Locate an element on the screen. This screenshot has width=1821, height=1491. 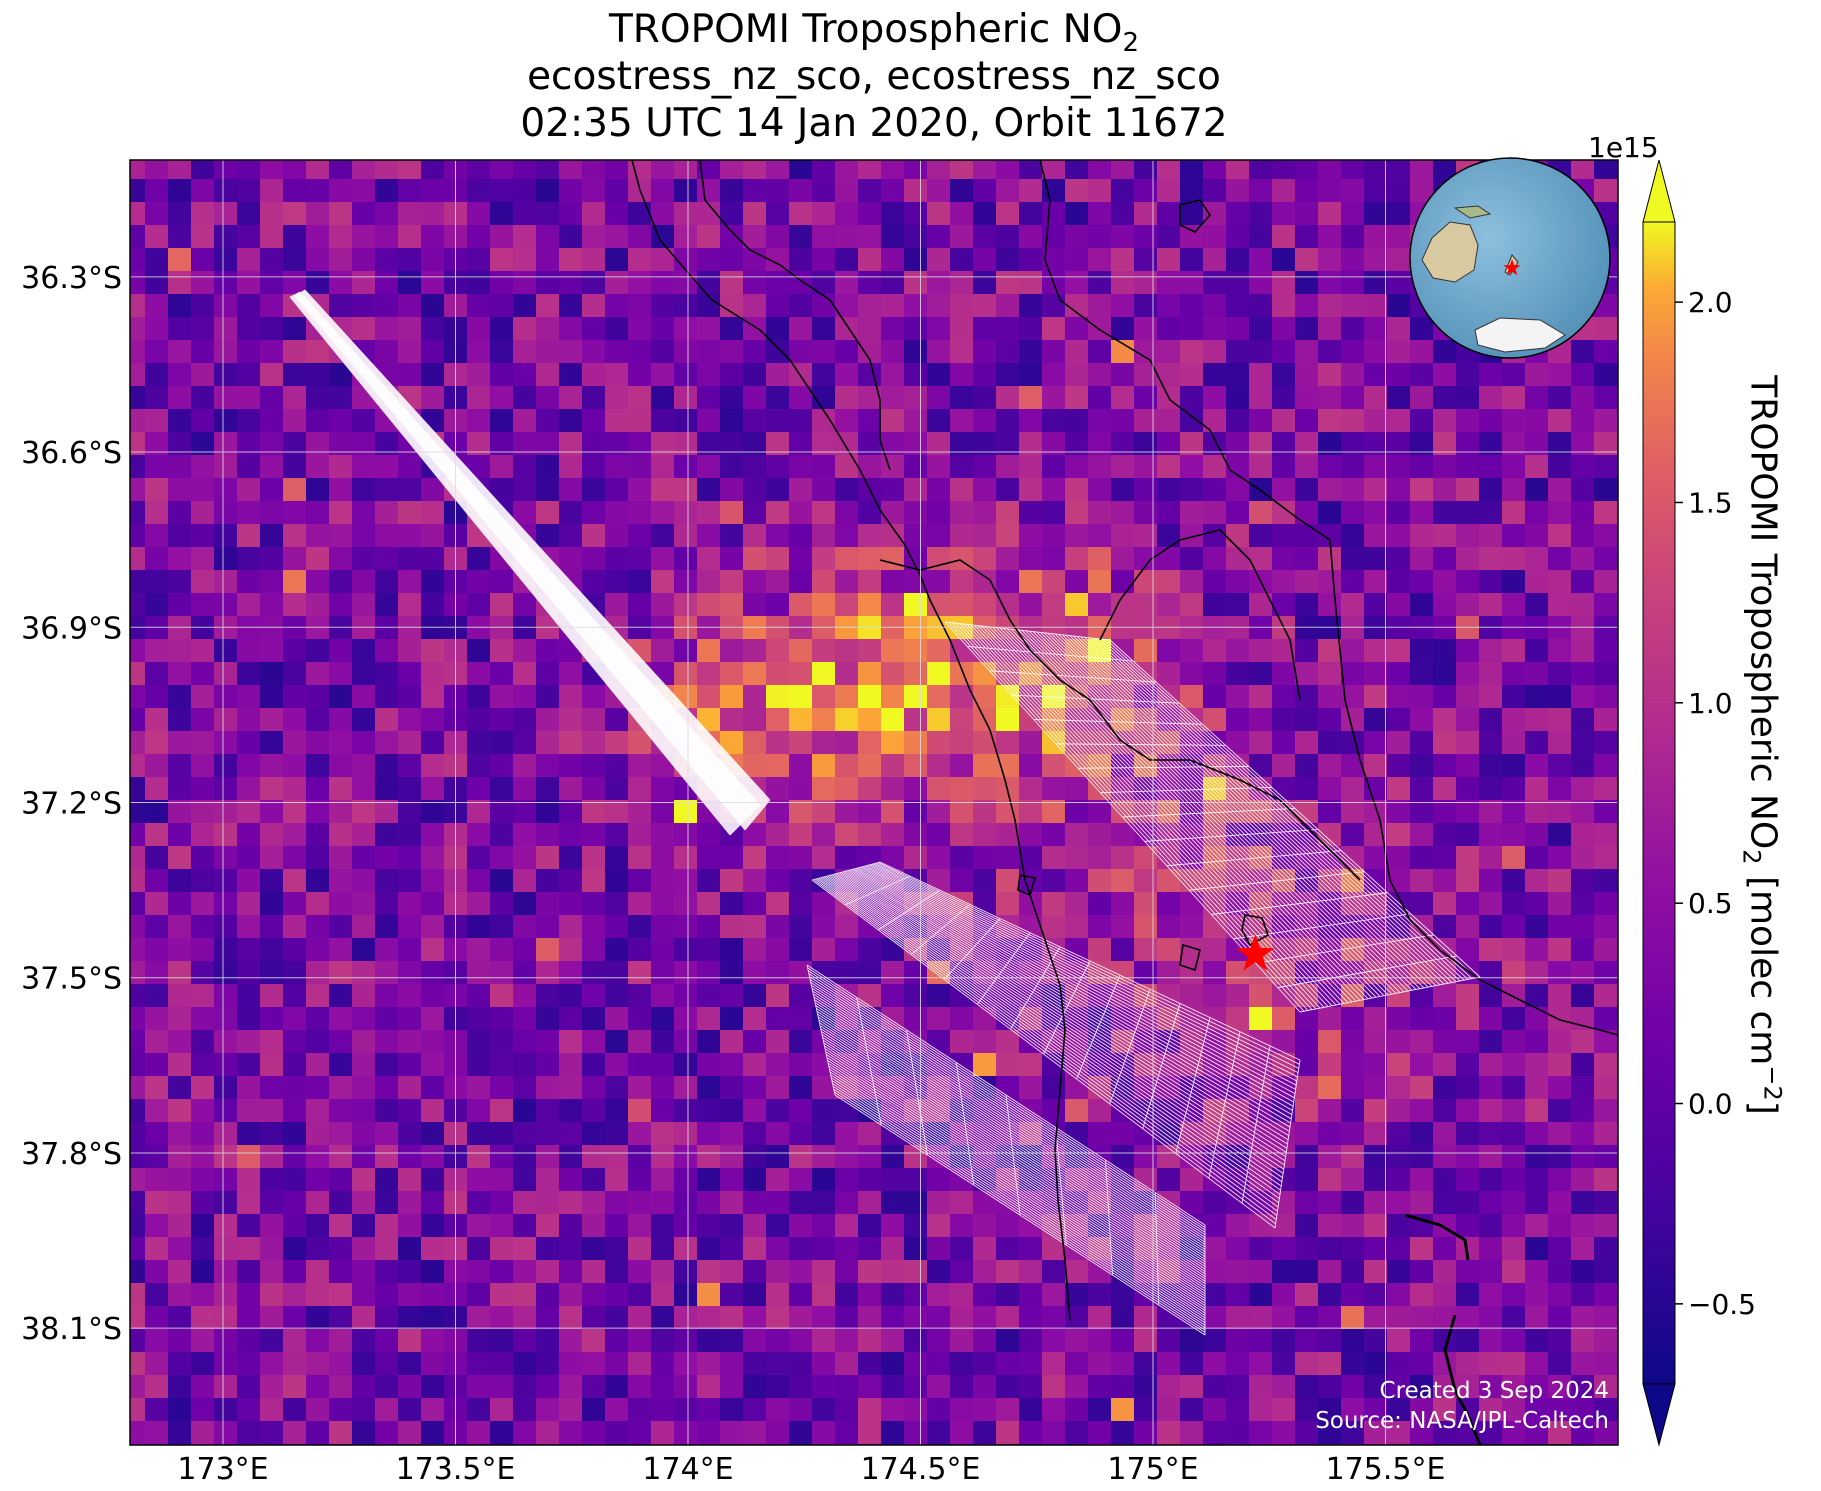
swath-3-grid is located at coordinates (1056, 1045).